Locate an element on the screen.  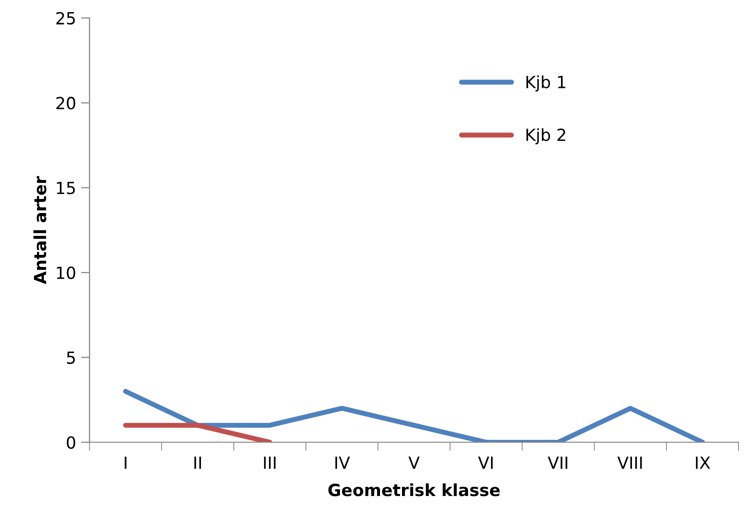
y-axis-title: Antall arter is located at coordinates (39, 230).